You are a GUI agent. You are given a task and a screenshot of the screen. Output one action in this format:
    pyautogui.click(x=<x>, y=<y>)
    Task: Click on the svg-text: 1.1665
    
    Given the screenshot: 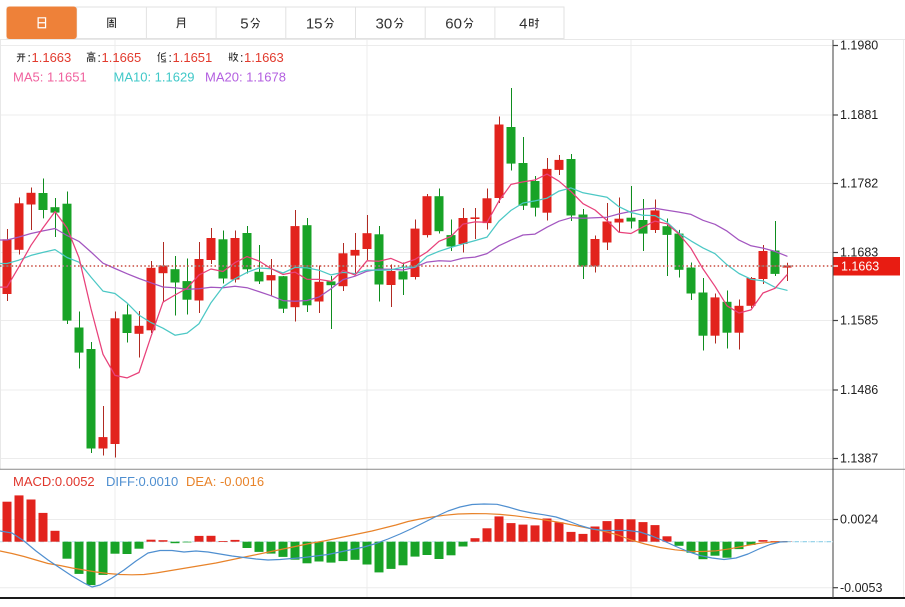 What is the action you would take?
    pyautogui.click(x=122, y=57)
    